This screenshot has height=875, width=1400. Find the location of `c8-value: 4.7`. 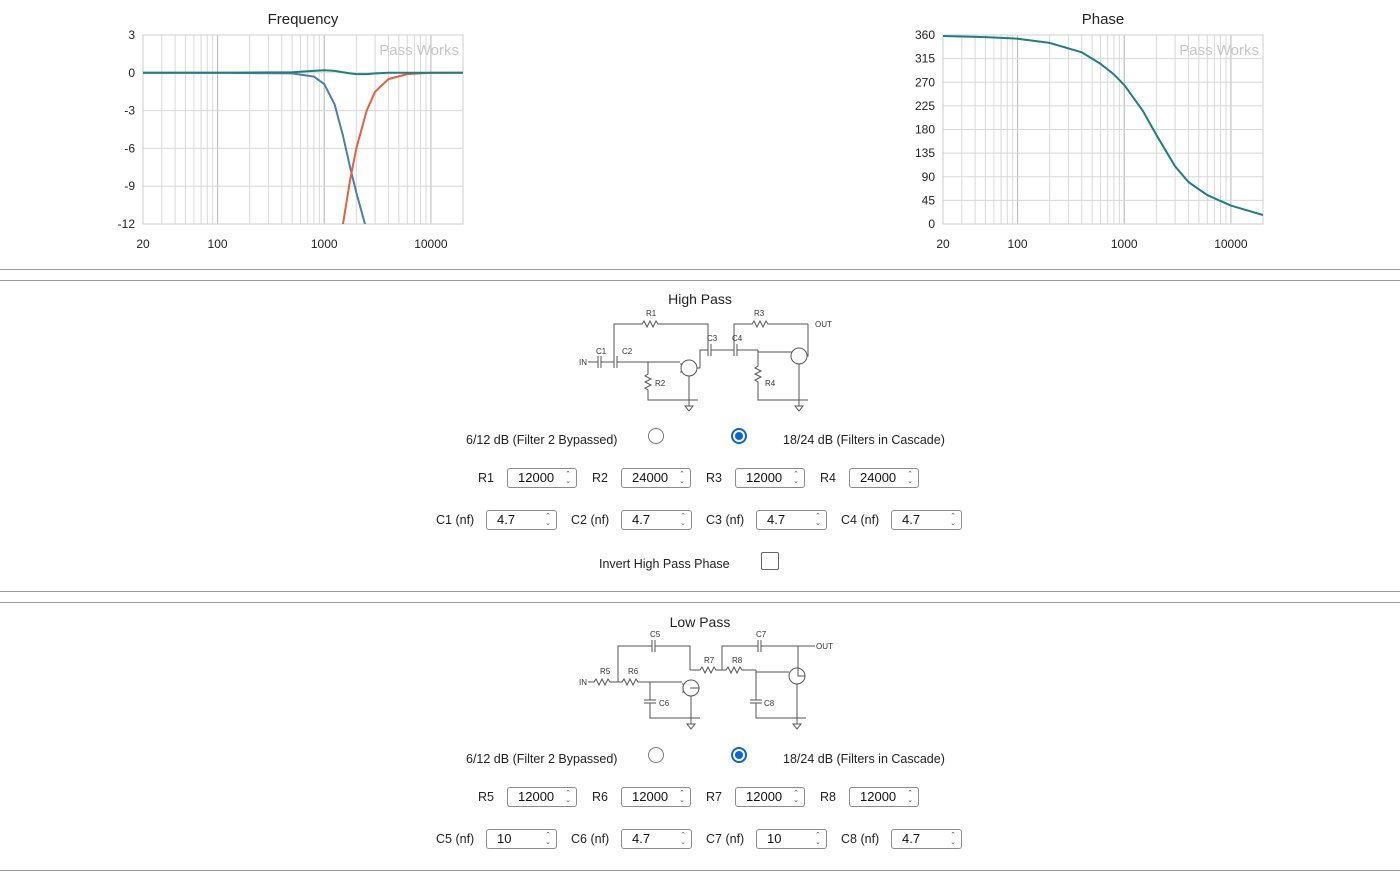

c8-value: 4.7 is located at coordinates (911, 838).